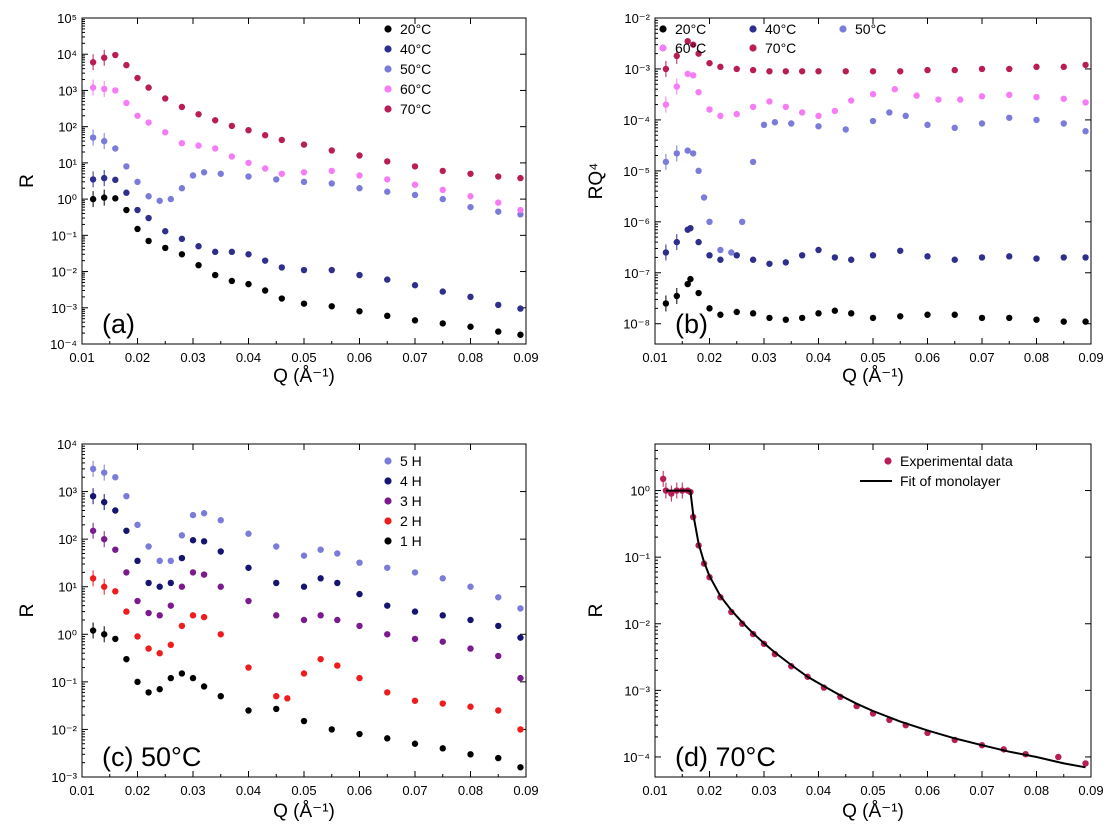 The height and width of the screenshot is (830, 1110). Describe the element at coordinates (596, 611) in the screenshot. I see `y-axis-label: R` at that location.